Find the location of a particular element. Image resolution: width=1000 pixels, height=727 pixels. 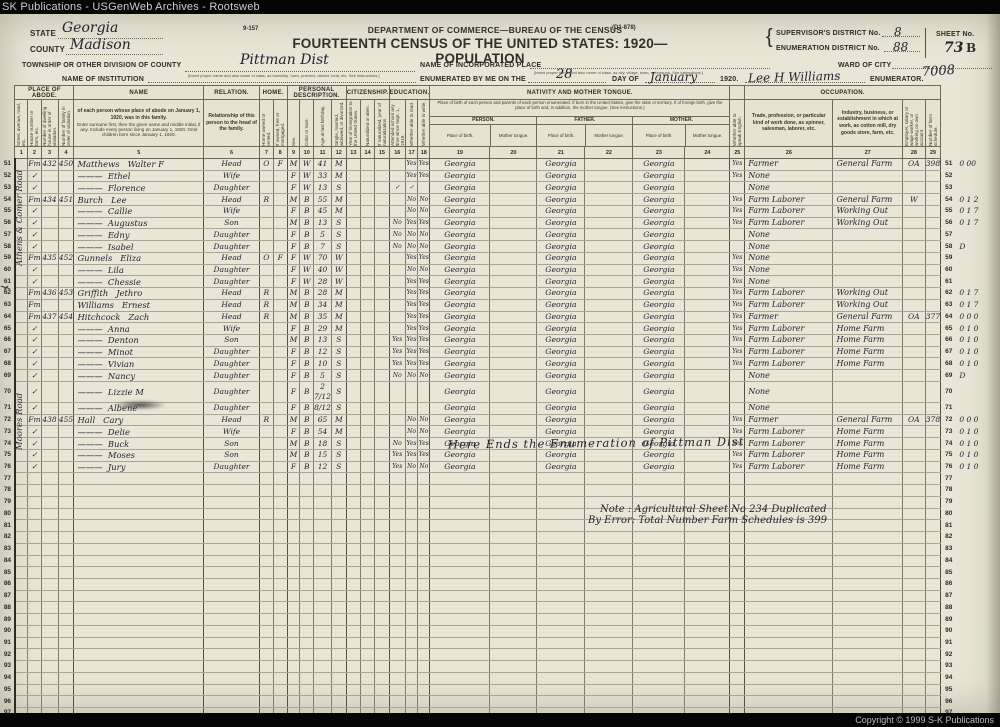

row-number-right: 75 is located at coordinates (949, 455).